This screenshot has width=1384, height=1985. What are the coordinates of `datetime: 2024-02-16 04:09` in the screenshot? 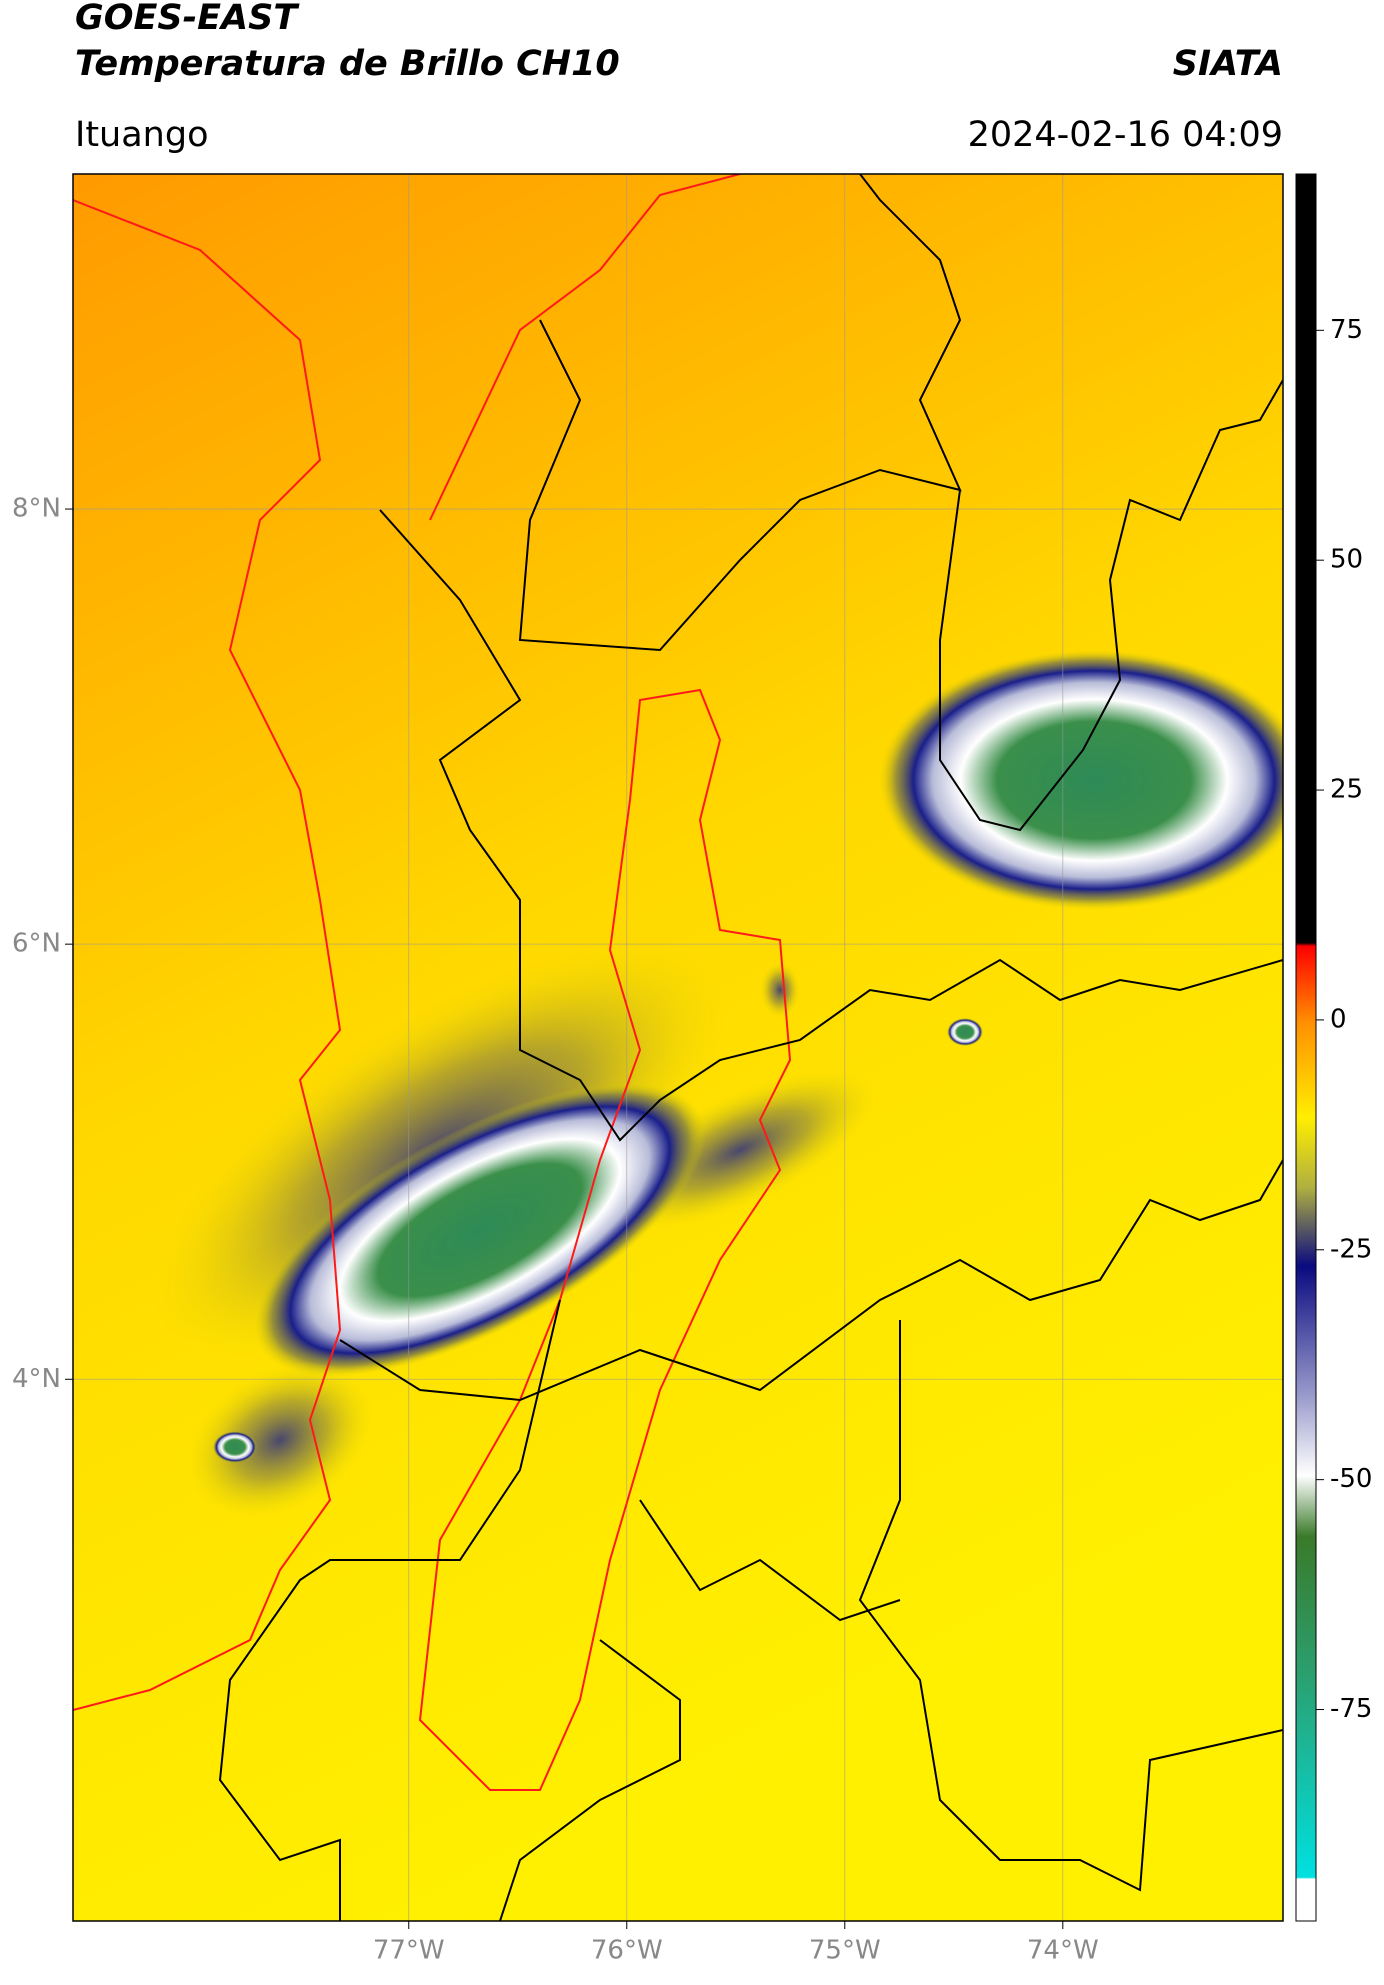 It's located at (1125, 135).